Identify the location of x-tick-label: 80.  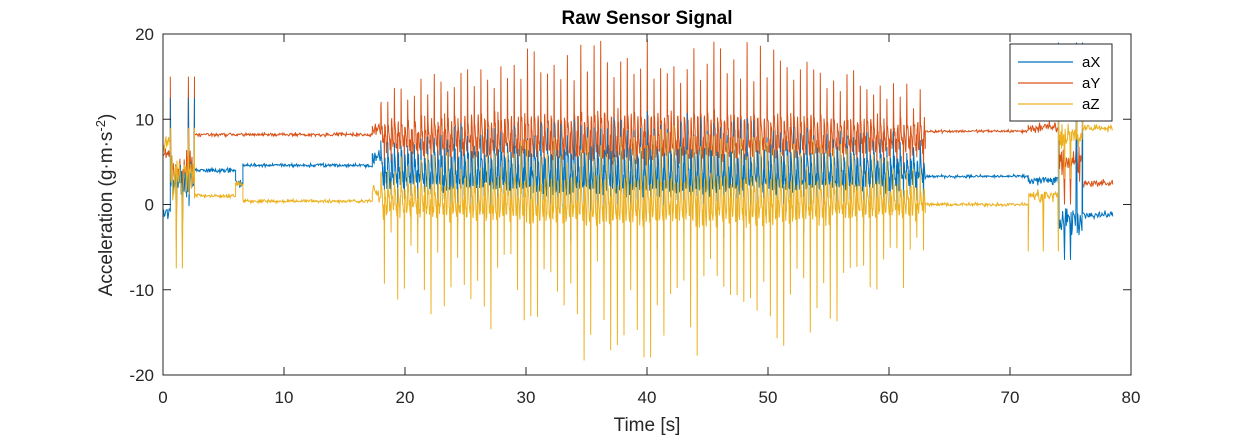
(1131, 397).